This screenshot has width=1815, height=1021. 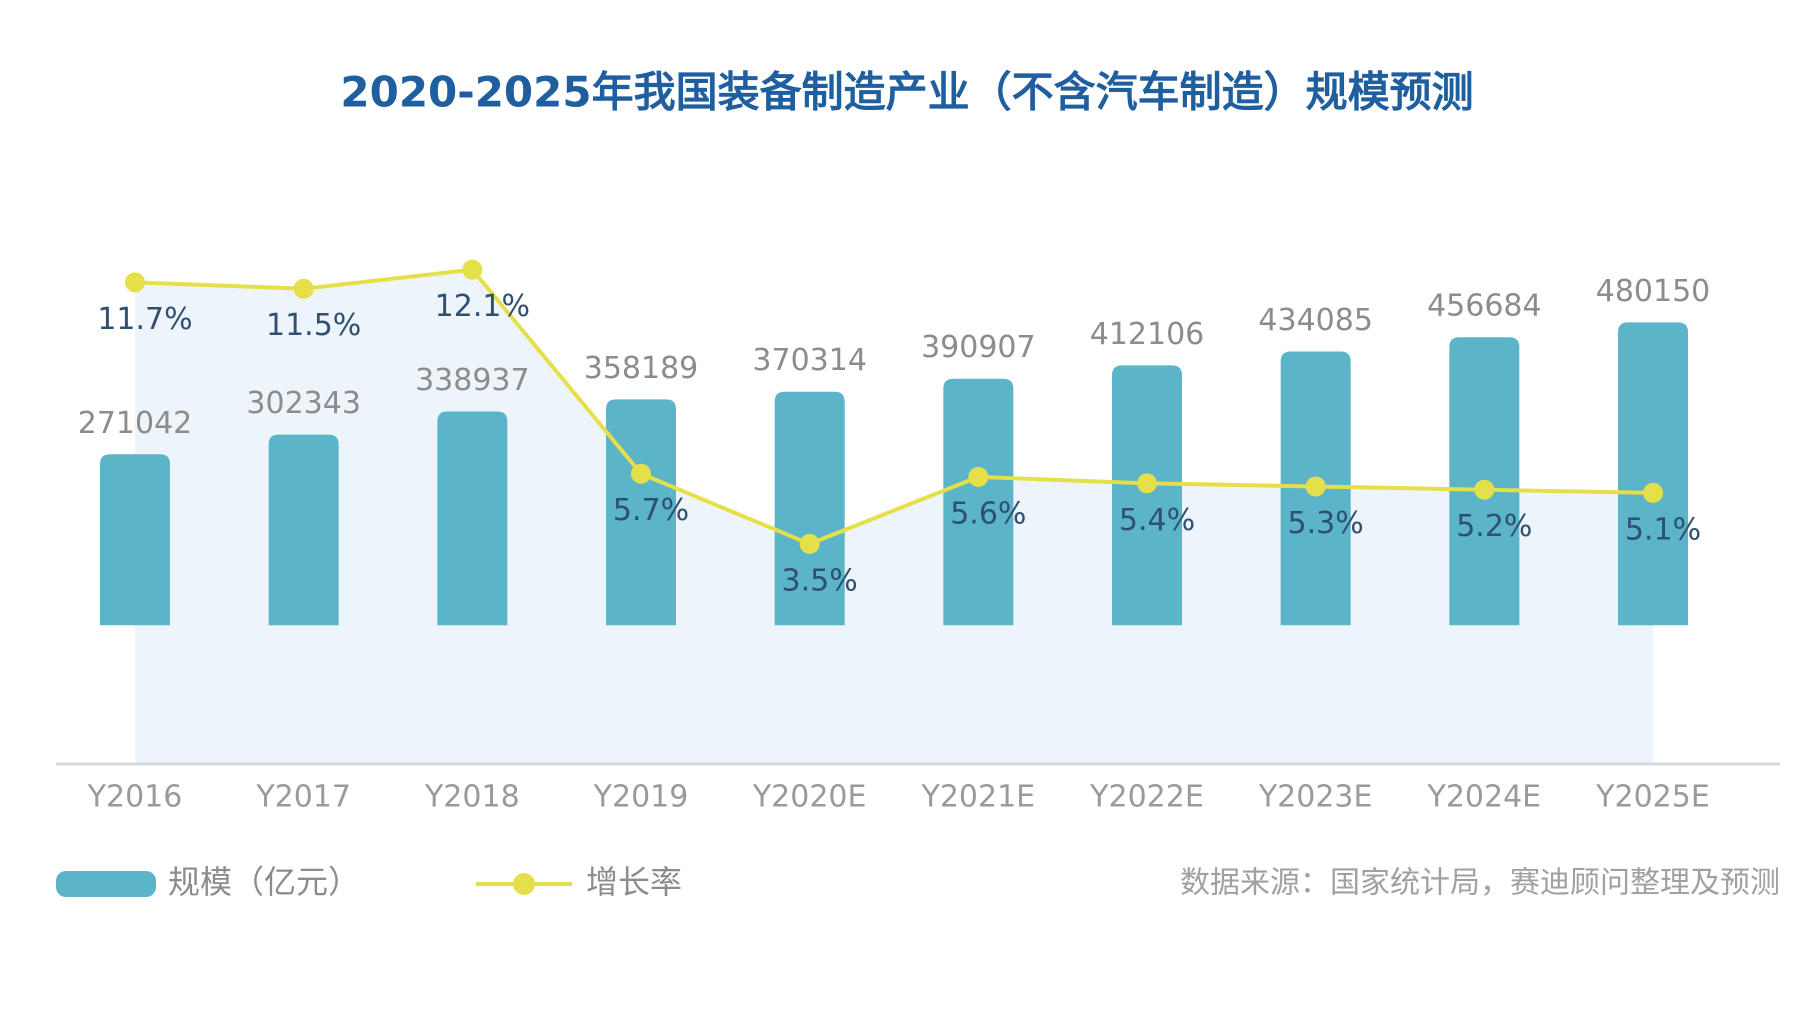 What do you see at coordinates (303, 403) in the screenshot?
I see `bar-value-label: 302343` at bounding box center [303, 403].